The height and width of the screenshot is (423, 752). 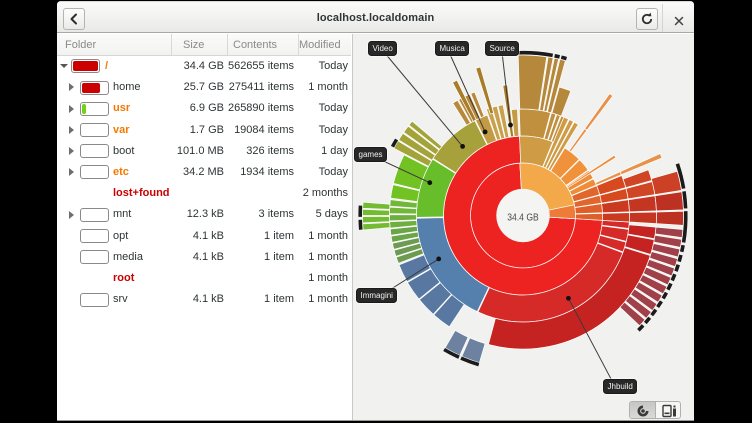 What do you see at coordinates (523, 218) in the screenshot?
I see `svg-text: 34.4 GB` at bounding box center [523, 218].